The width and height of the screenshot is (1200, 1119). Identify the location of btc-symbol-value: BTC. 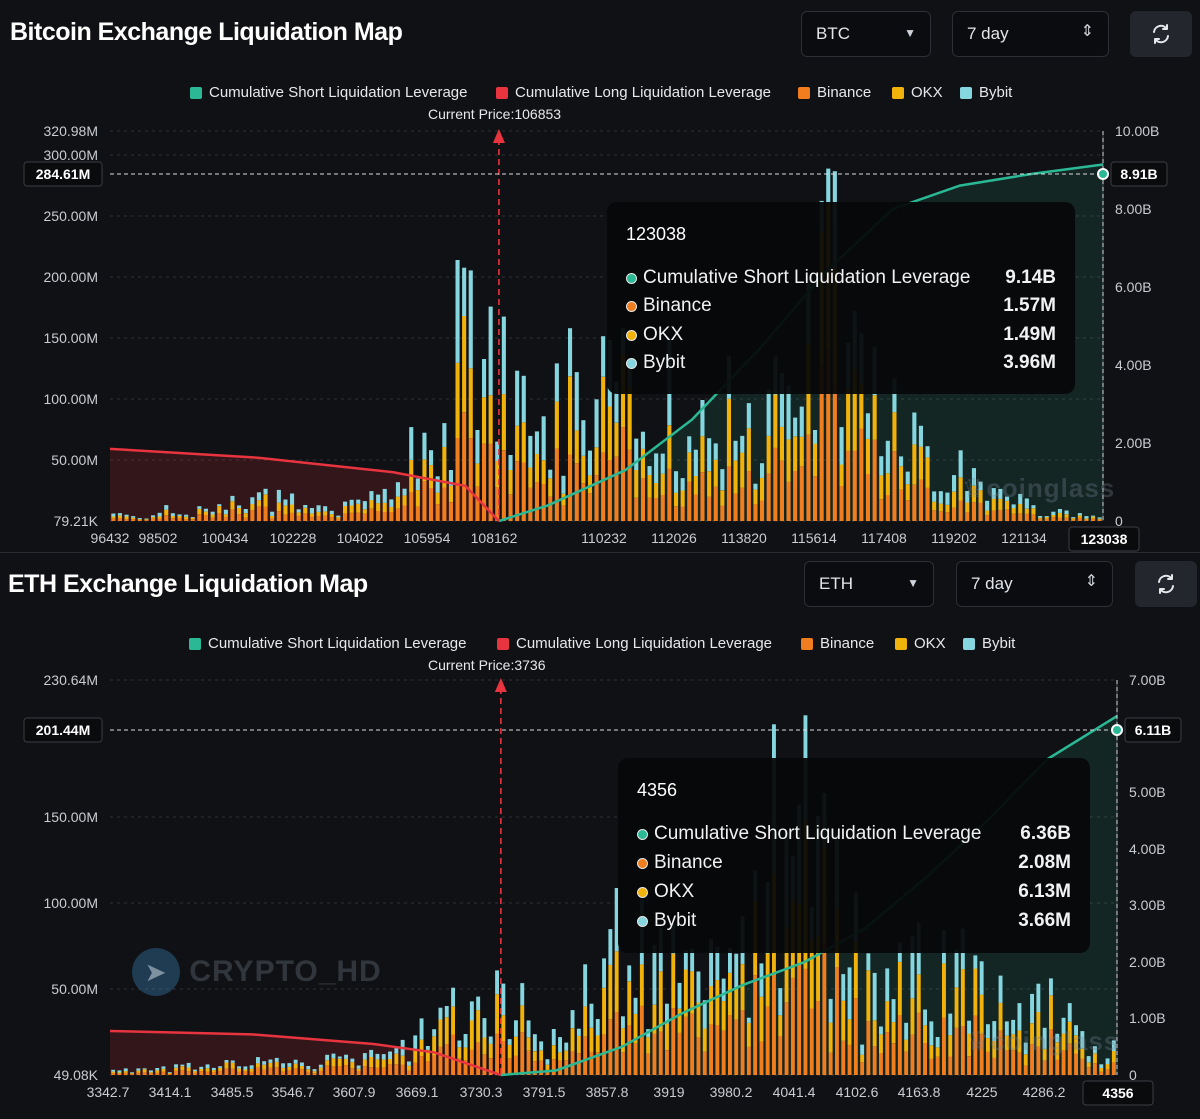
(833, 33).